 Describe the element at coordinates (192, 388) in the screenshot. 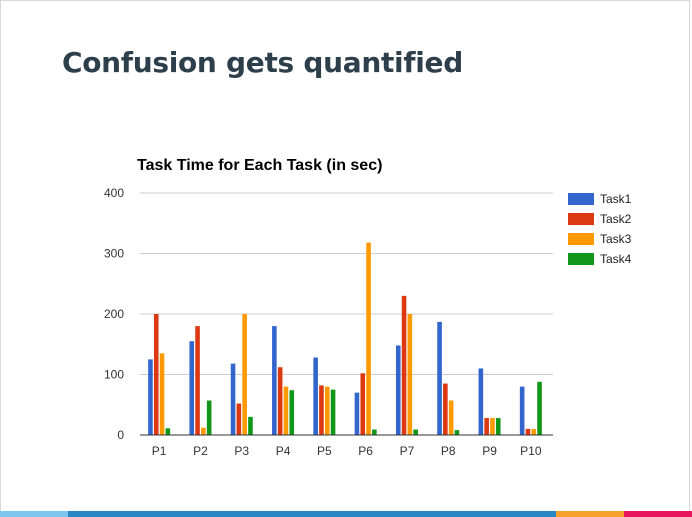

I see `bar-task1-p2` at that location.